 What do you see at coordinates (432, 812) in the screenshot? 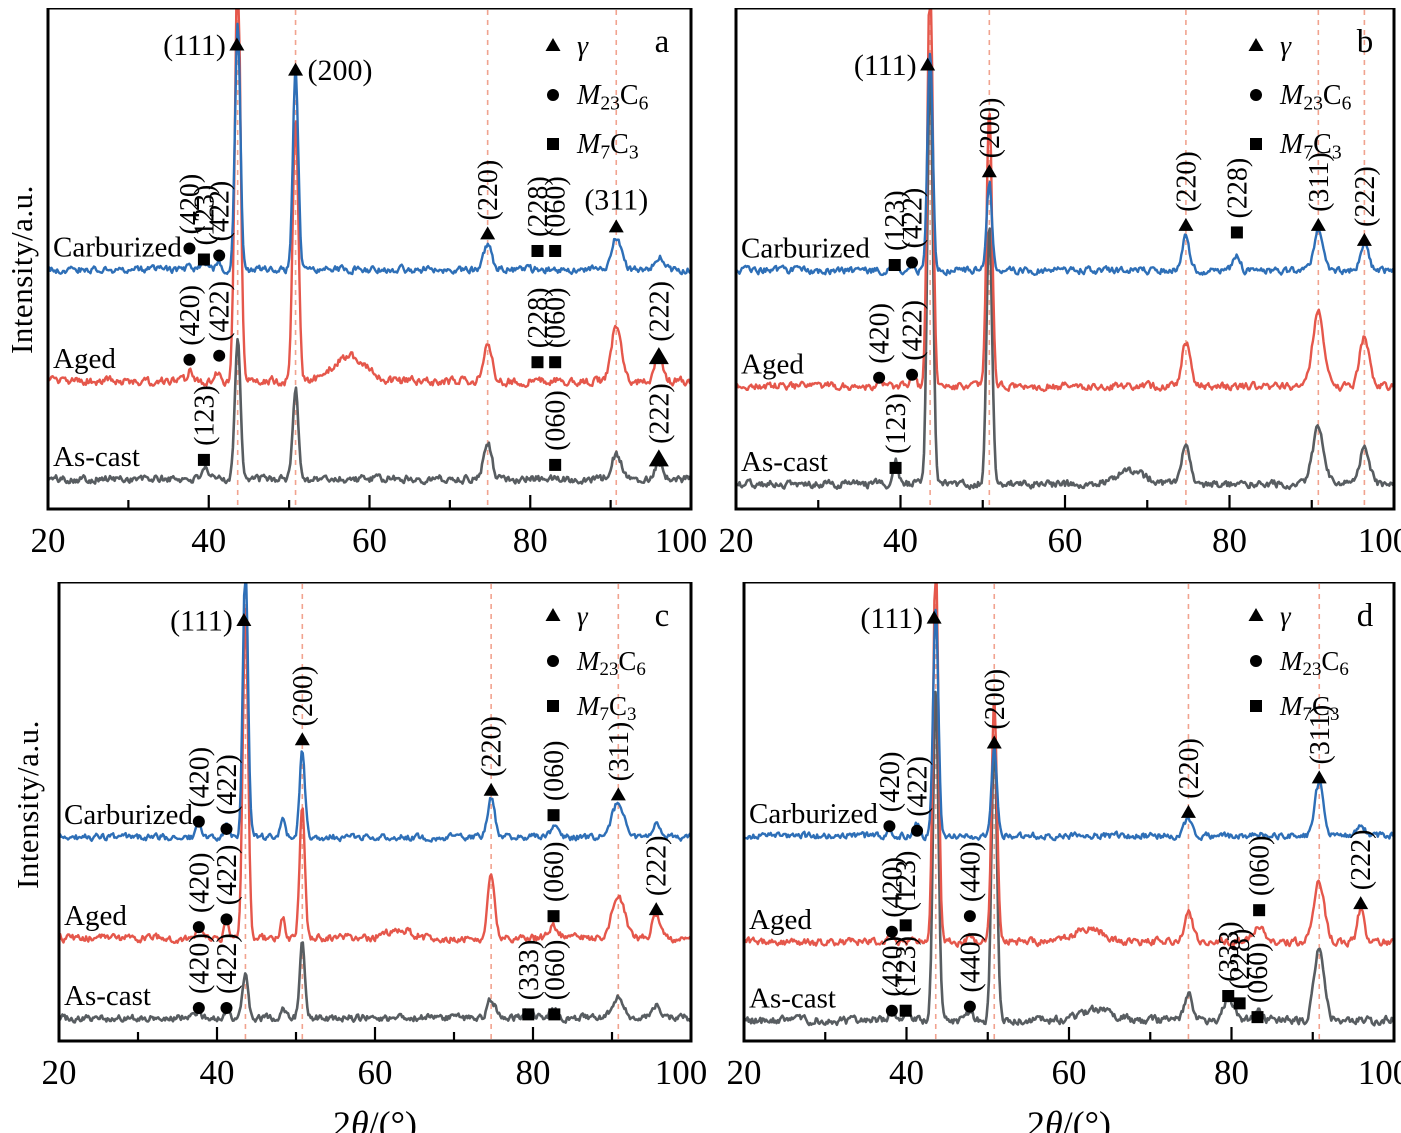
I see `guide-lines` at bounding box center [432, 812].